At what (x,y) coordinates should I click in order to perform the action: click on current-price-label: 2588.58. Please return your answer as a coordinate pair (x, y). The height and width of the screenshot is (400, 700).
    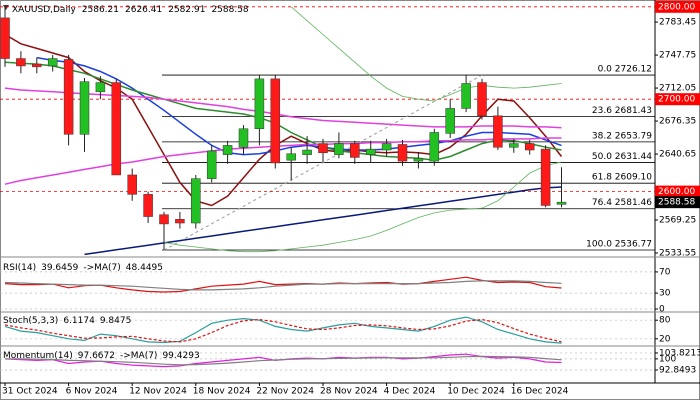
    Looking at the image, I should click on (676, 203).